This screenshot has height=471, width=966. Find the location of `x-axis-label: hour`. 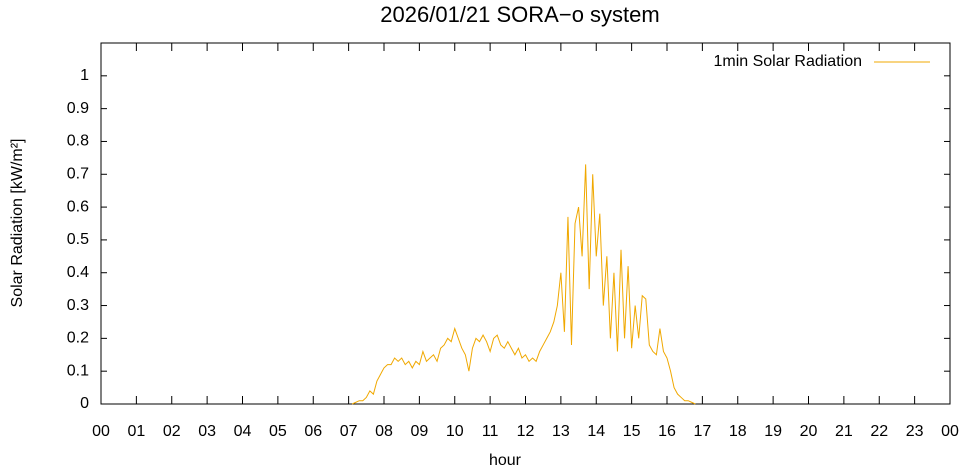

x-axis-label: hour is located at coordinates (505, 460).